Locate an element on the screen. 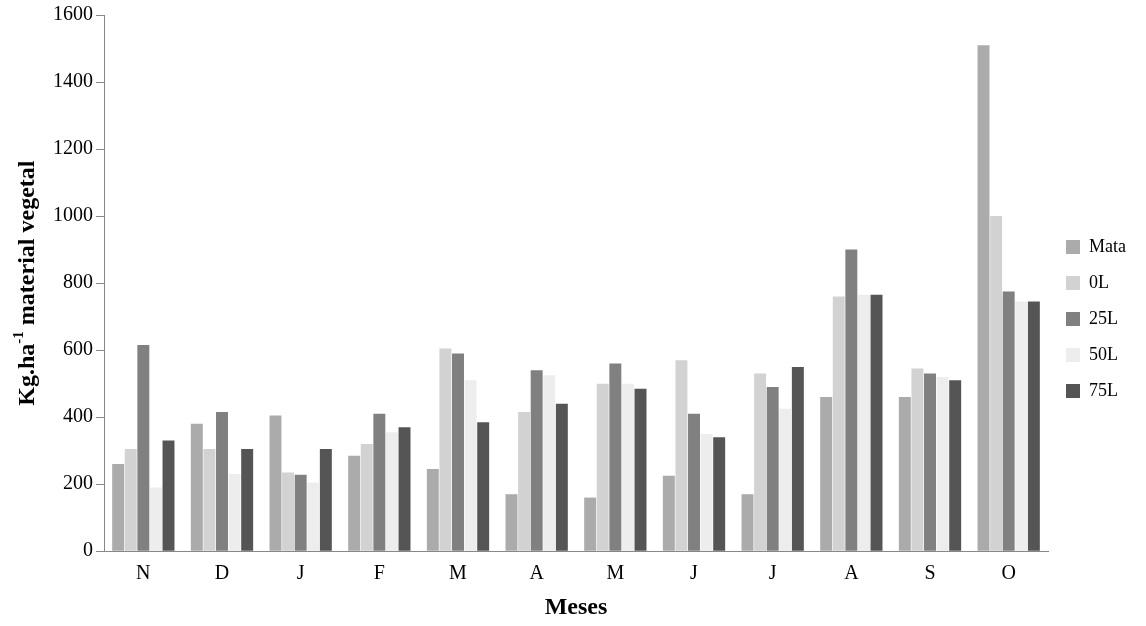  x-axis-title: Meses is located at coordinates (576, 605).